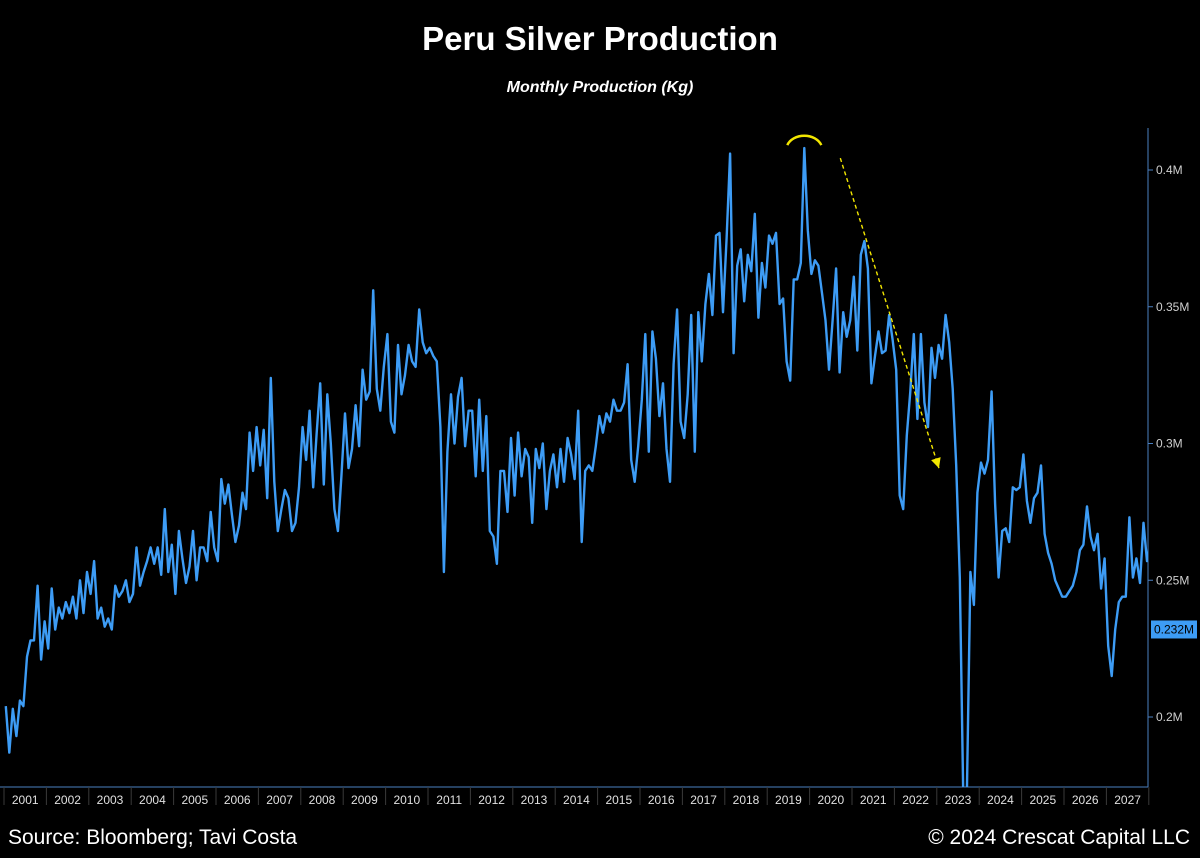  Describe the element at coordinates (194, 800) in the screenshot. I see `x-tick-label: 2005` at that location.